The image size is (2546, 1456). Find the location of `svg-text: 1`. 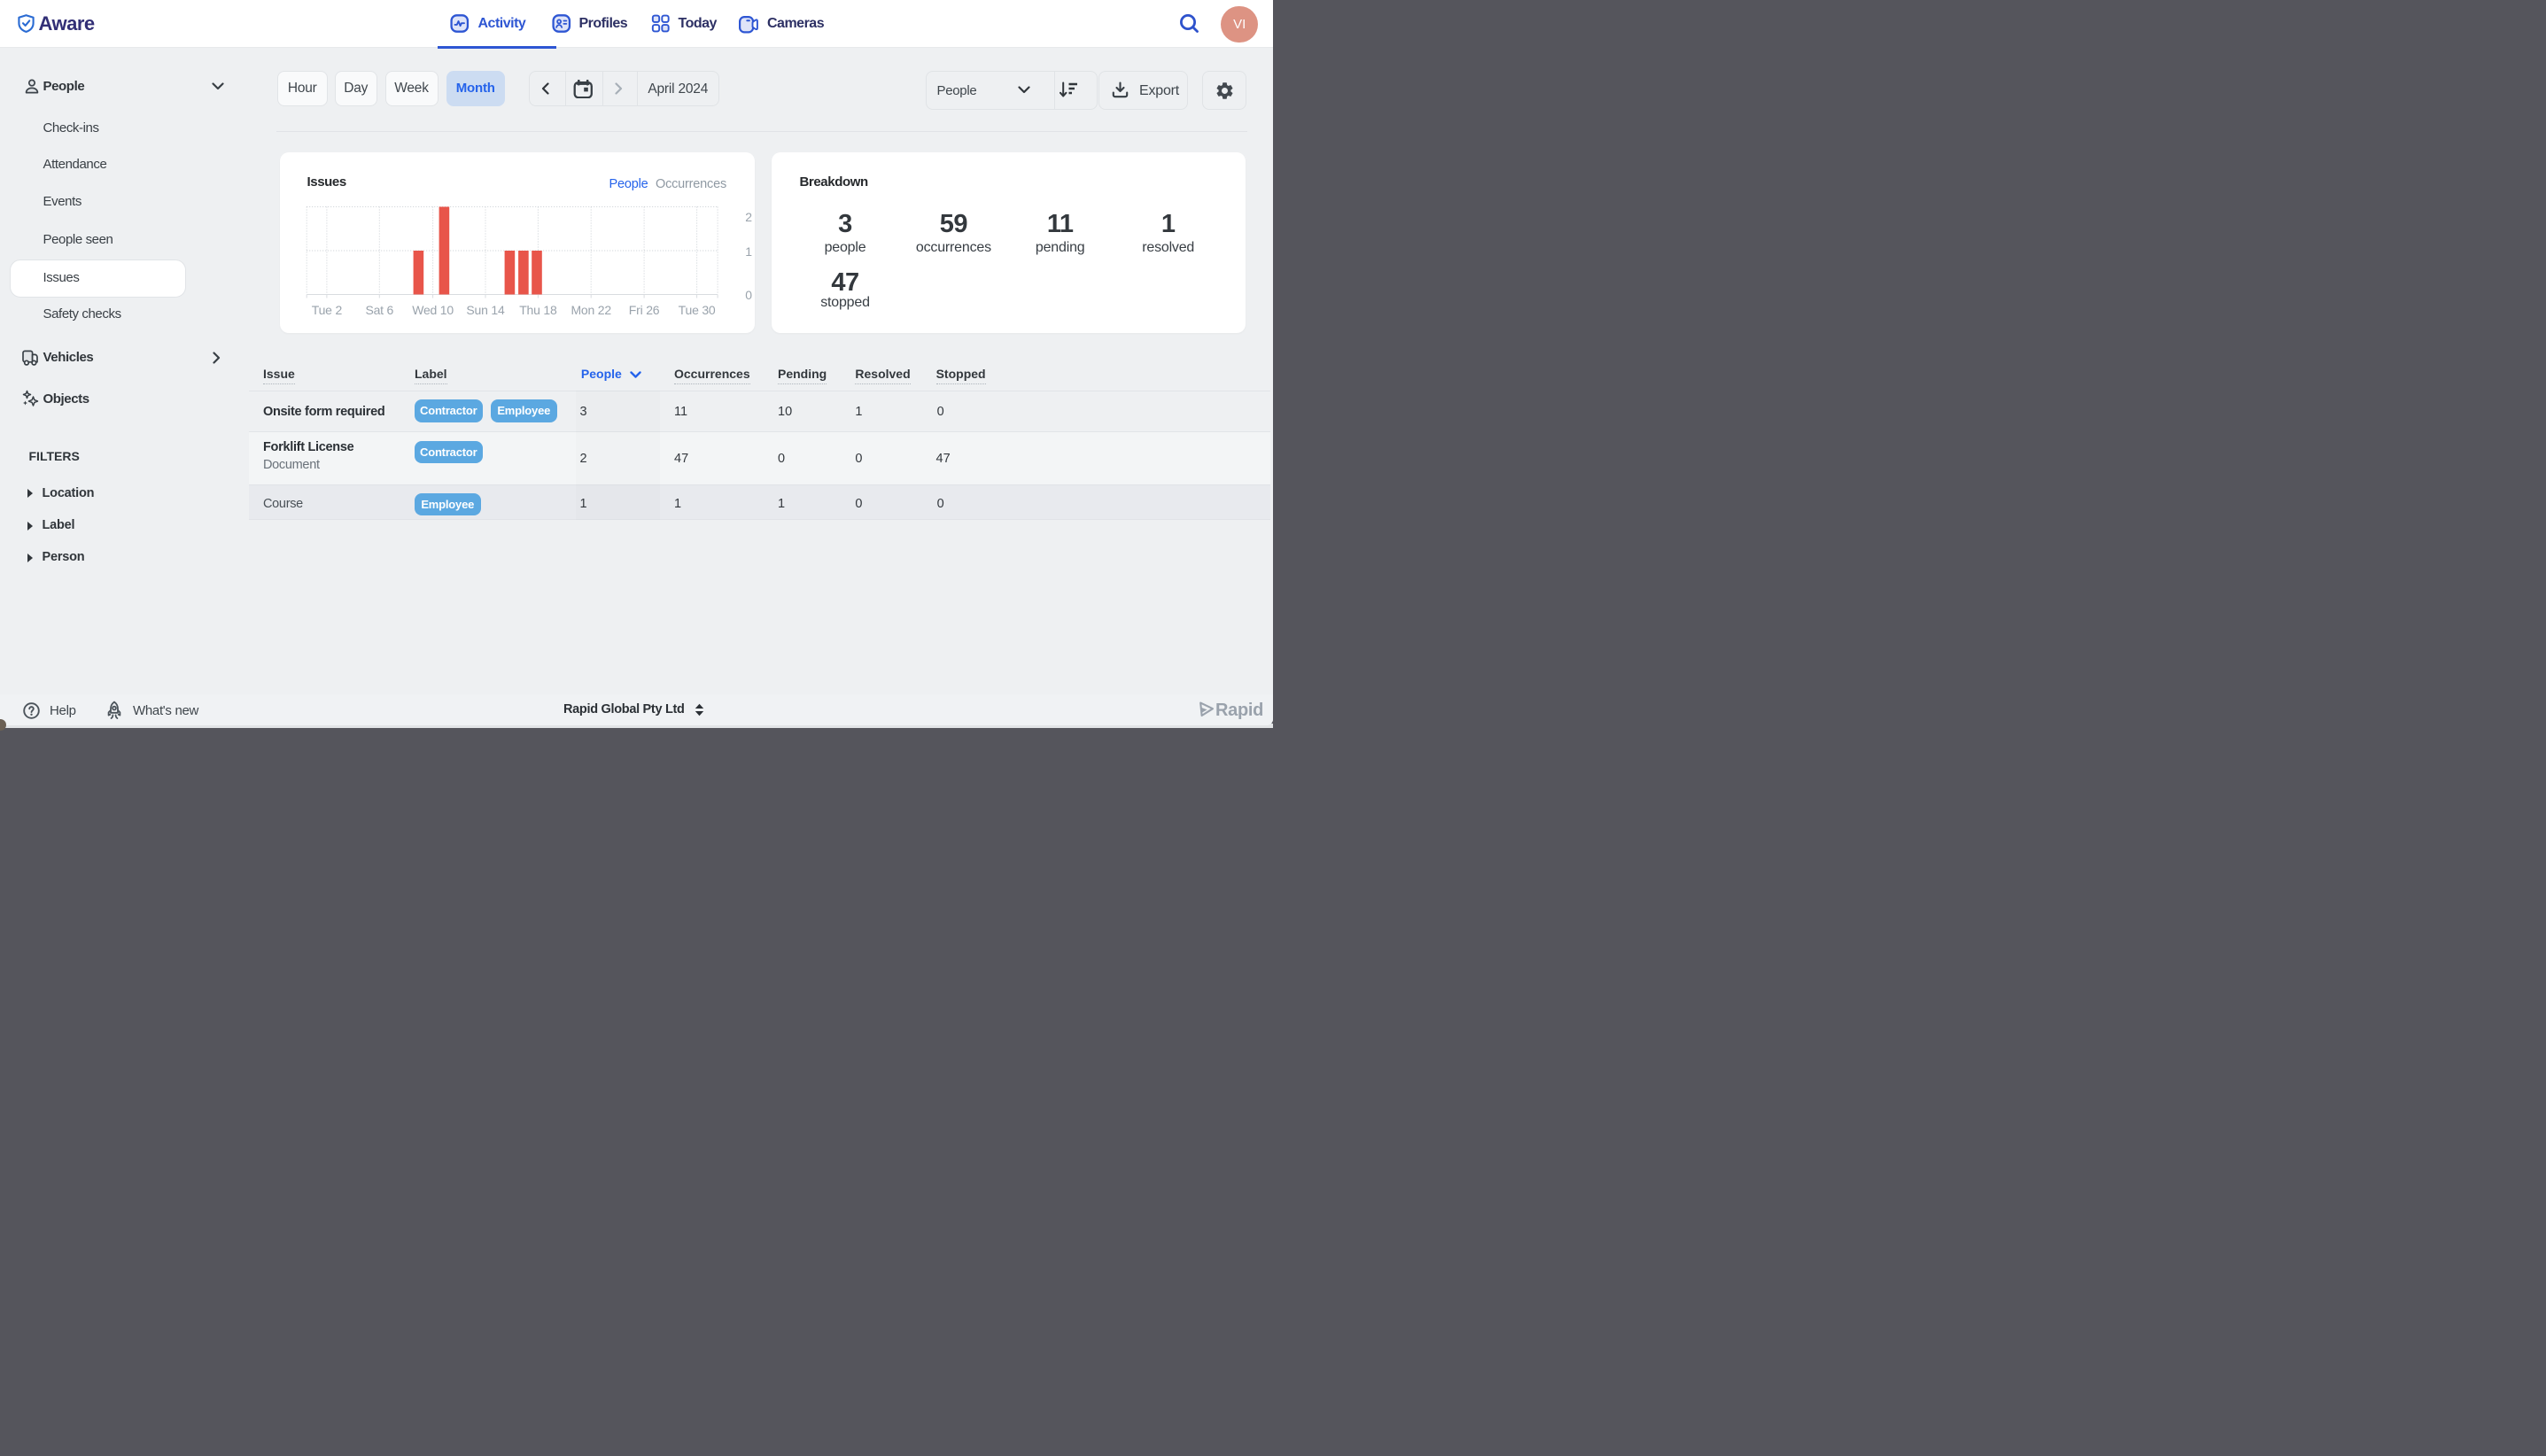

svg-text: 1 is located at coordinates (748, 251).